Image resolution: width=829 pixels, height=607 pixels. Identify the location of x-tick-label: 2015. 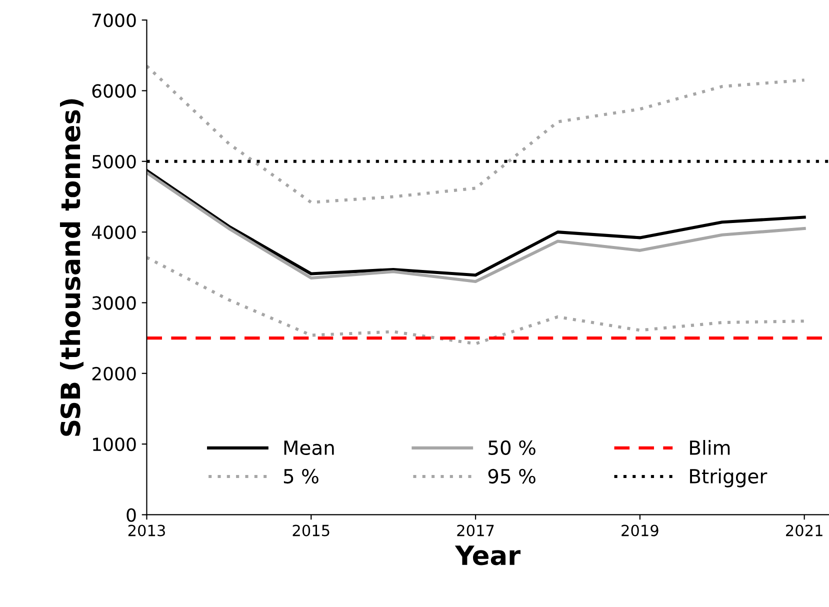
(311, 530).